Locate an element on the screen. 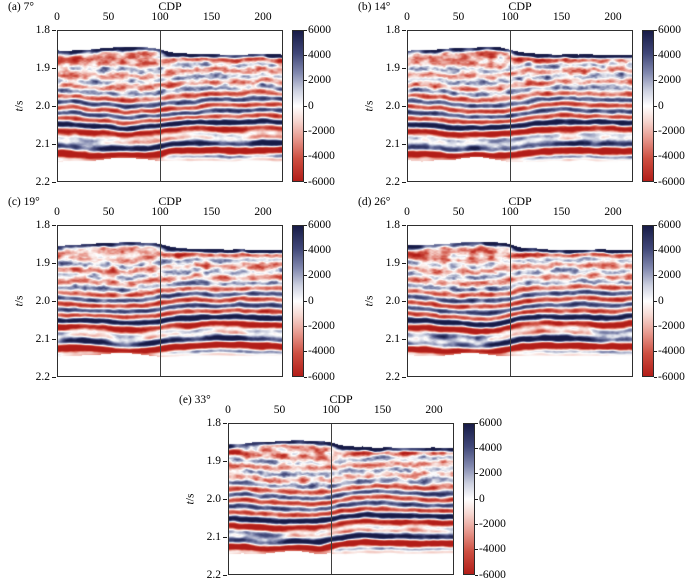 The width and height of the screenshot is (700, 588). panel-label: (d) 26° is located at coordinates (374, 202).